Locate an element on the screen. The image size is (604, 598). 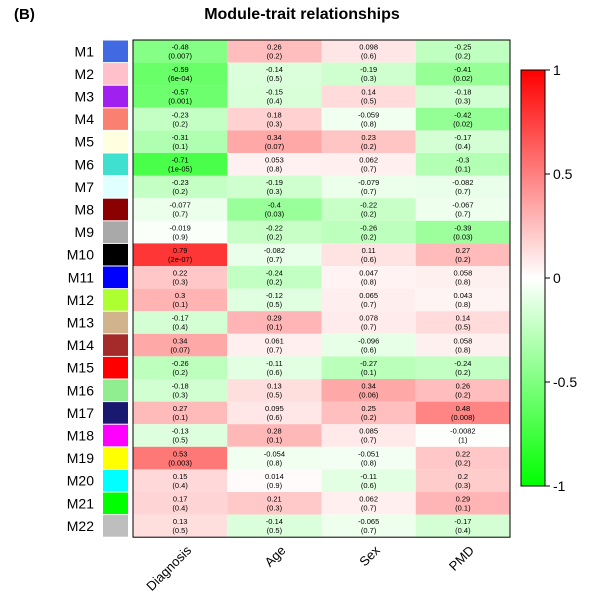
row-label: M5 is located at coordinates (85, 142).